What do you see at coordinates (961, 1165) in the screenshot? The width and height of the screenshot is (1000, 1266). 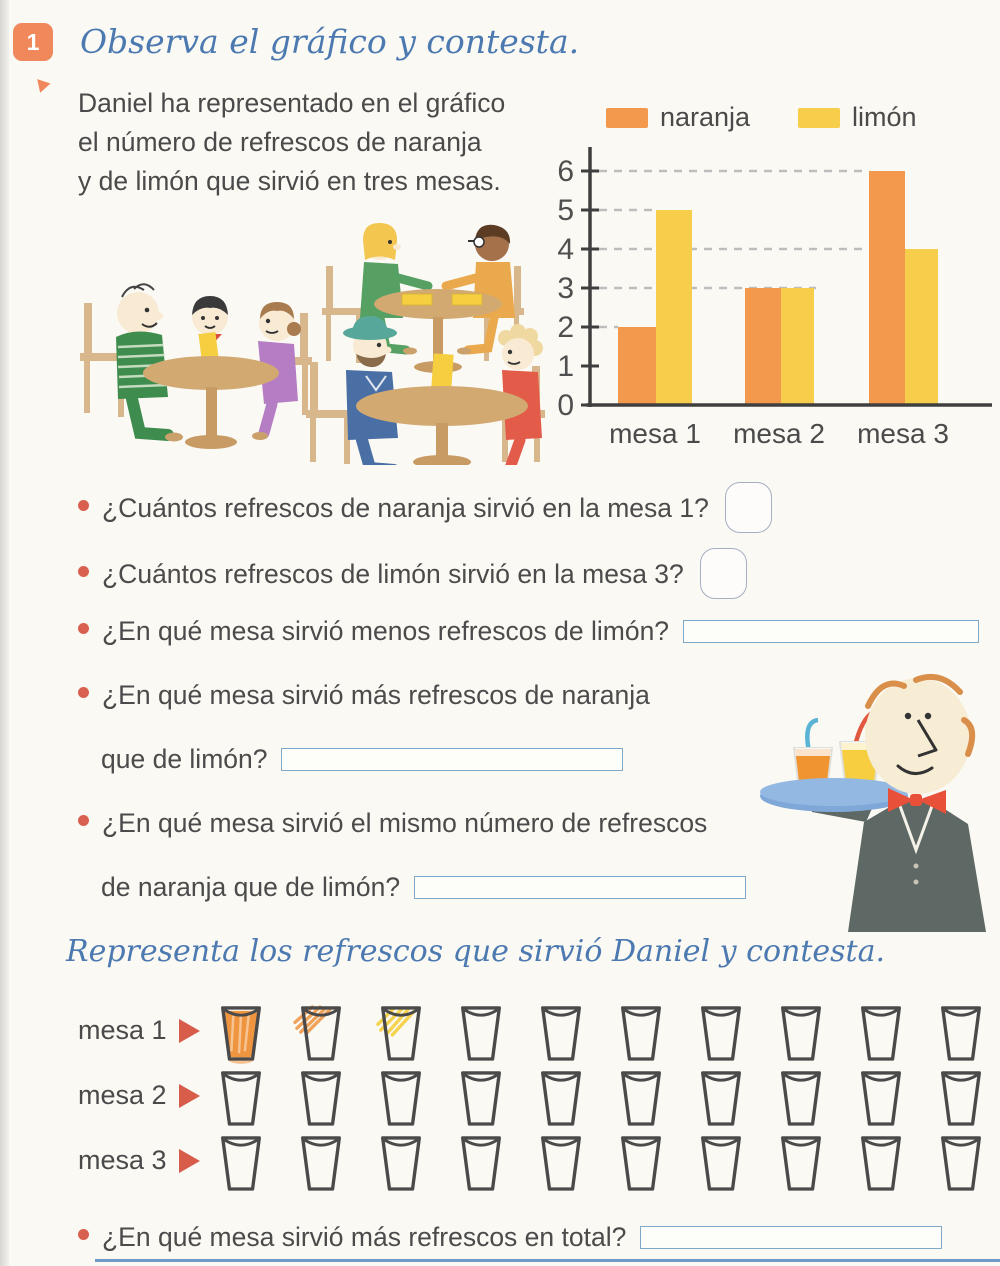 I see `cup-mesa-3-10-empty` at bounding box center [961, 1165].